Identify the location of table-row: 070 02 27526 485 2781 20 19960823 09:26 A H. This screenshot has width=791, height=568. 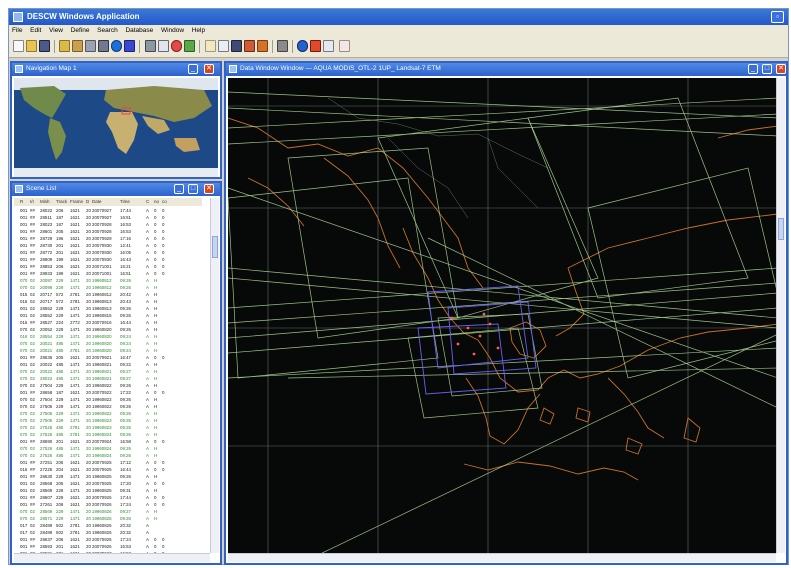
(108, 427).